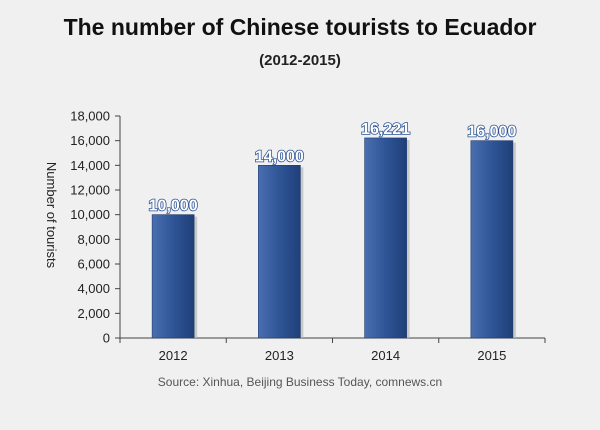 This screenshot has height=430, width=600. Describe the element at coordinates (93, 264) in the screenshot. I see `y-tick-label: 6,000` at that location.